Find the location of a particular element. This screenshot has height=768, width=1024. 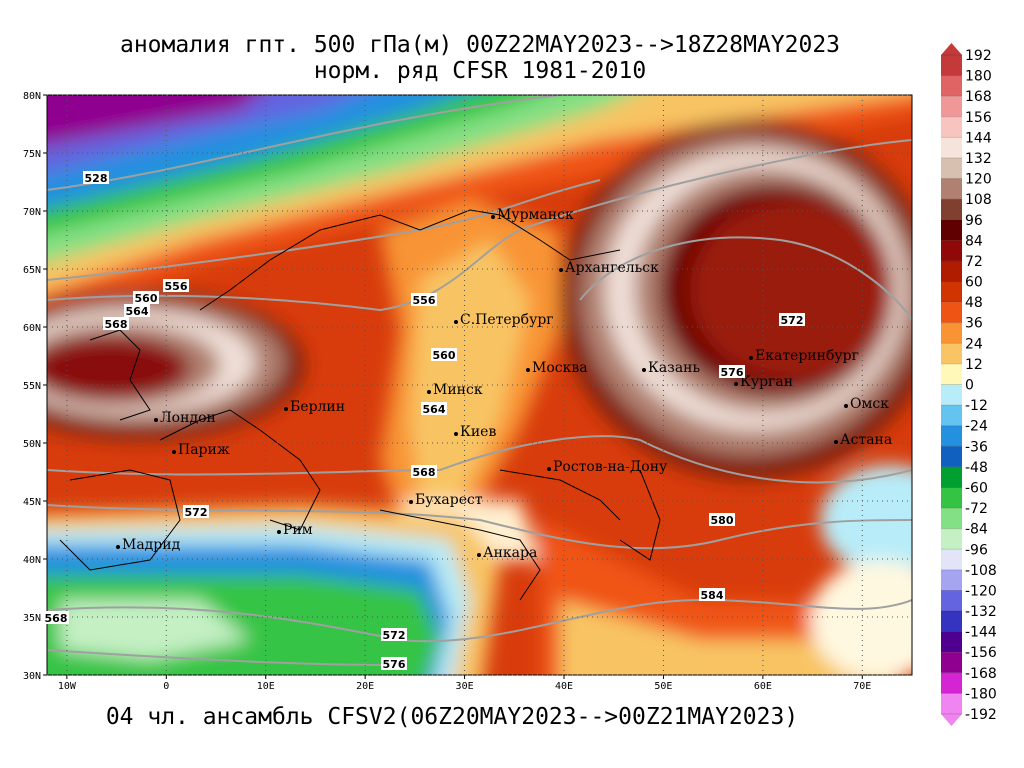

x-tick-label: 10E is located at coordinates (266, 686).